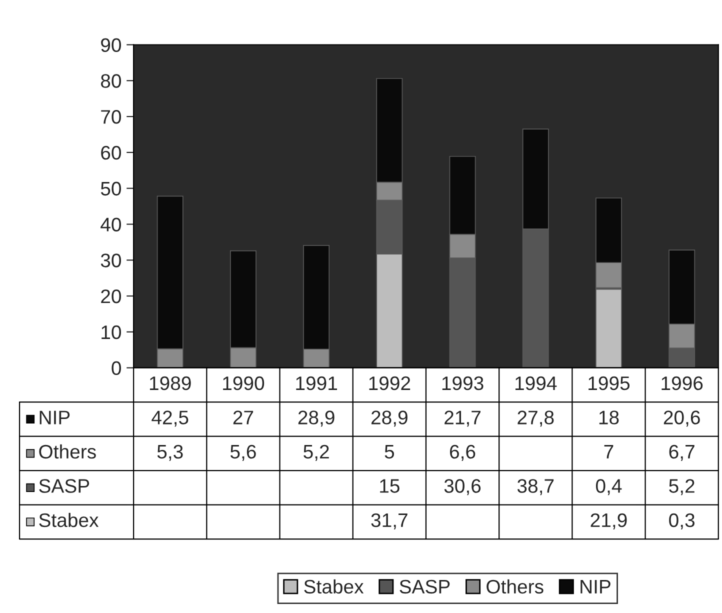  What do you see at coordinates (390, 486) in the screenshot?
I see `data-label: 15` at bounding box center [390, 486].